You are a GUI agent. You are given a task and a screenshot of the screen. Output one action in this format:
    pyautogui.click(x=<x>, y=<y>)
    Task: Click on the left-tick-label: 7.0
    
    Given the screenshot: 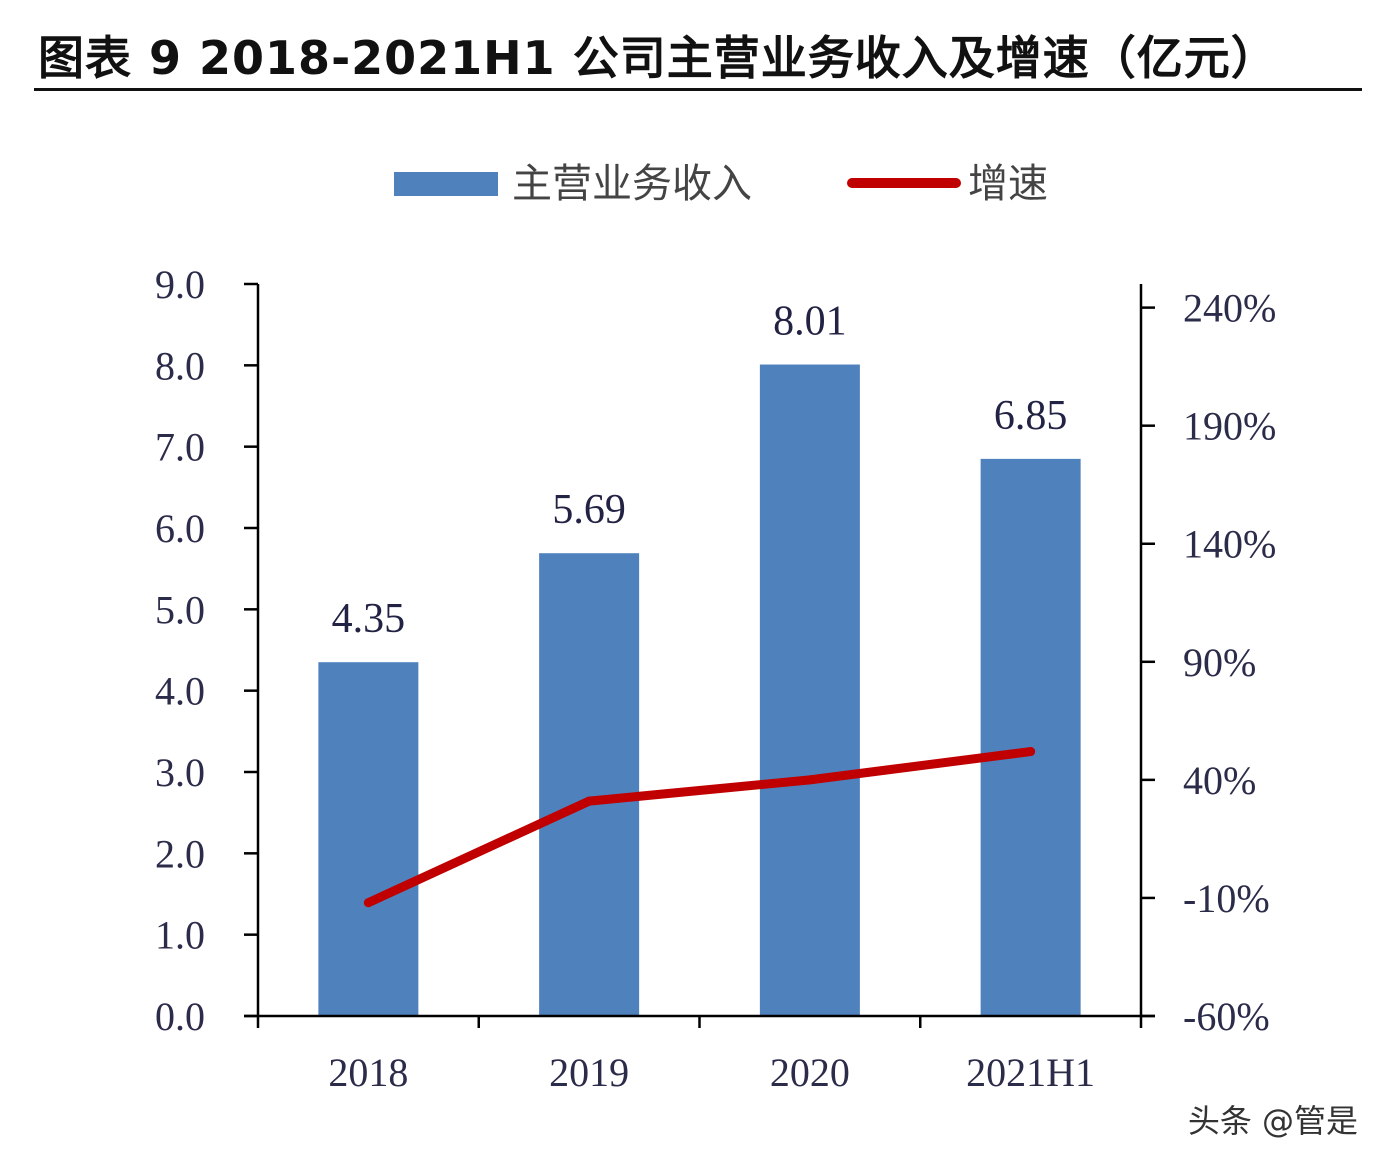 What is the action you would take?
    pyautogui.click(x=180, y=447)
    